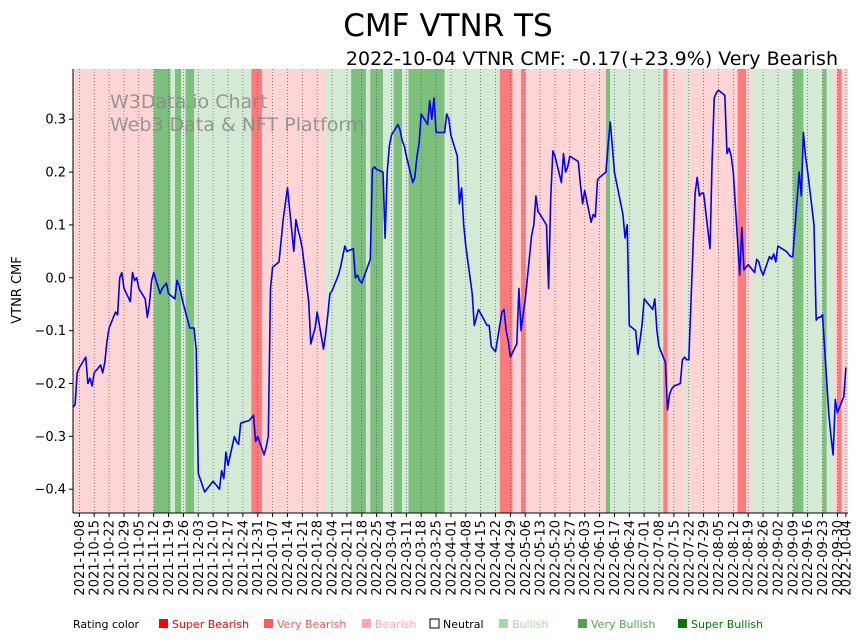 The width and height of the screenshot is (867, 641). I want to click on watermark-line-2: Web3 Data & NFT Platform, so click(237, 125).